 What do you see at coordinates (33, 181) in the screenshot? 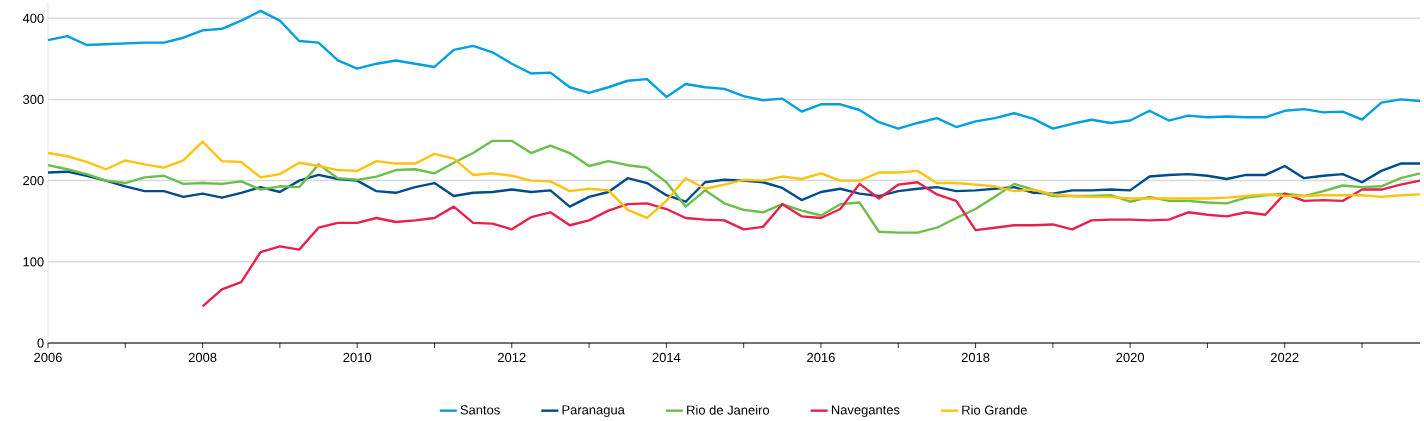
I see `y-tick-label: 200` at bounding box center [33, 181].